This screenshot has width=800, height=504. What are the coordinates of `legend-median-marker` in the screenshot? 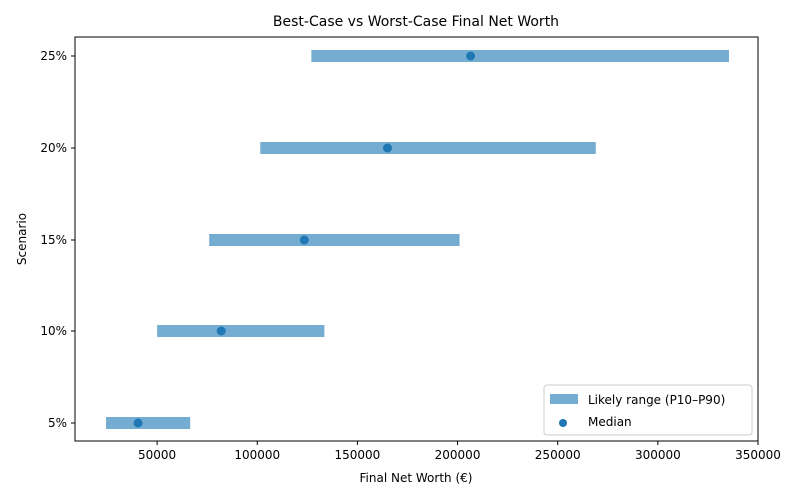 It's located at (563, 423).